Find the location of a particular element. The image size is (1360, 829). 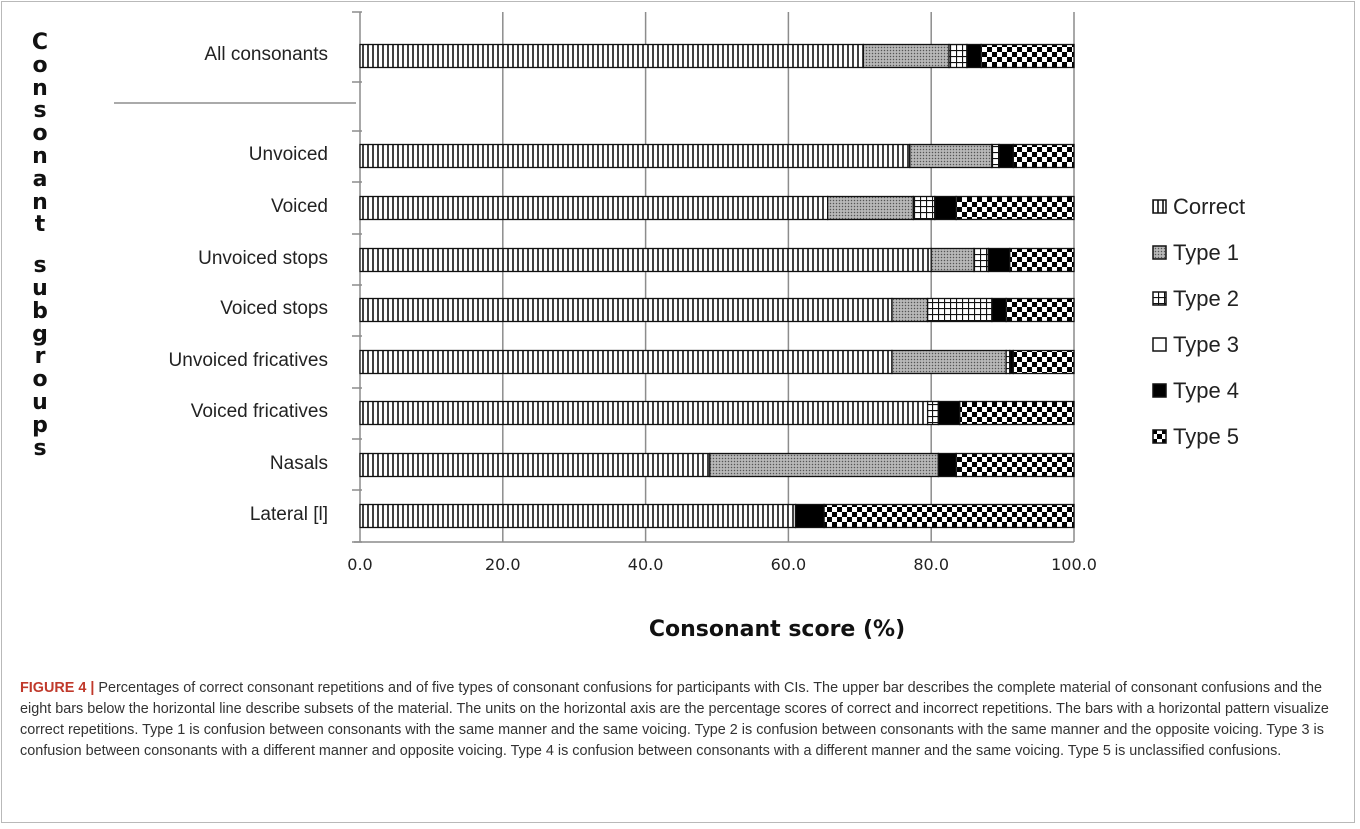

y-axis-title-letter-16: u is located at coordinates (40, 402).